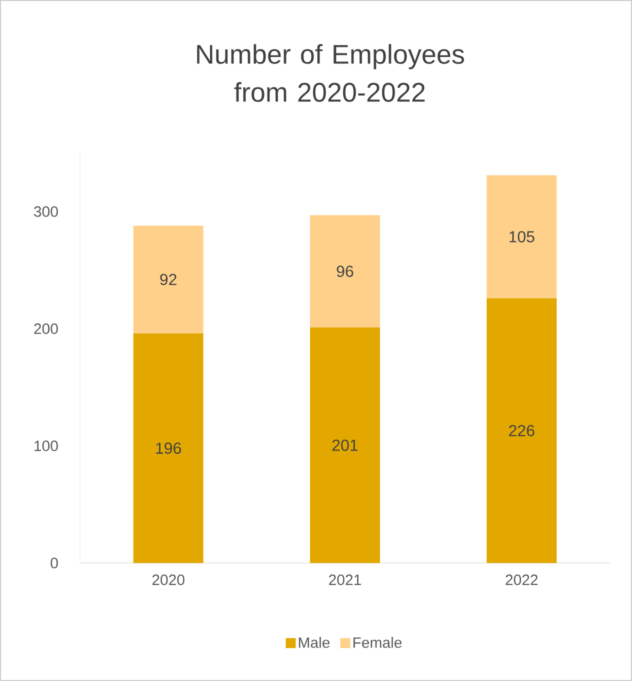  What do you see at coordinates (522, 580) in the screenshot?
I see `x-tick-label: 2022` at bounding box center [522, 580].